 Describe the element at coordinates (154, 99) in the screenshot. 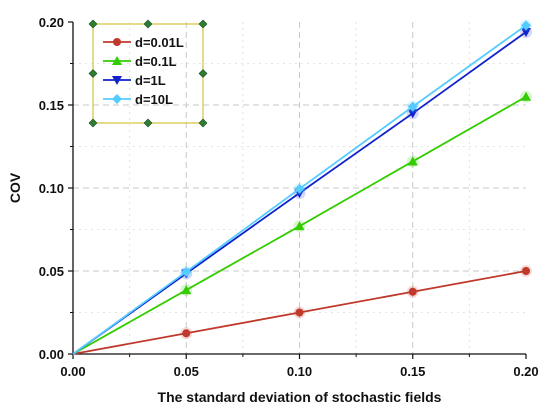

I see `legend-label: d=10L` at that location.